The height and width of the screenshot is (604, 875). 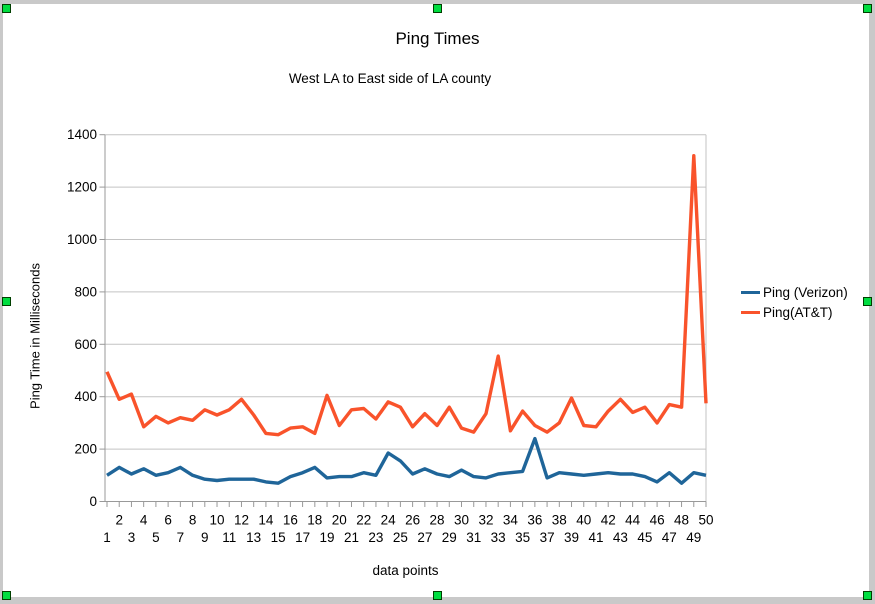 I want to click on x-tick-label: 31, so click(x=473, y=537).